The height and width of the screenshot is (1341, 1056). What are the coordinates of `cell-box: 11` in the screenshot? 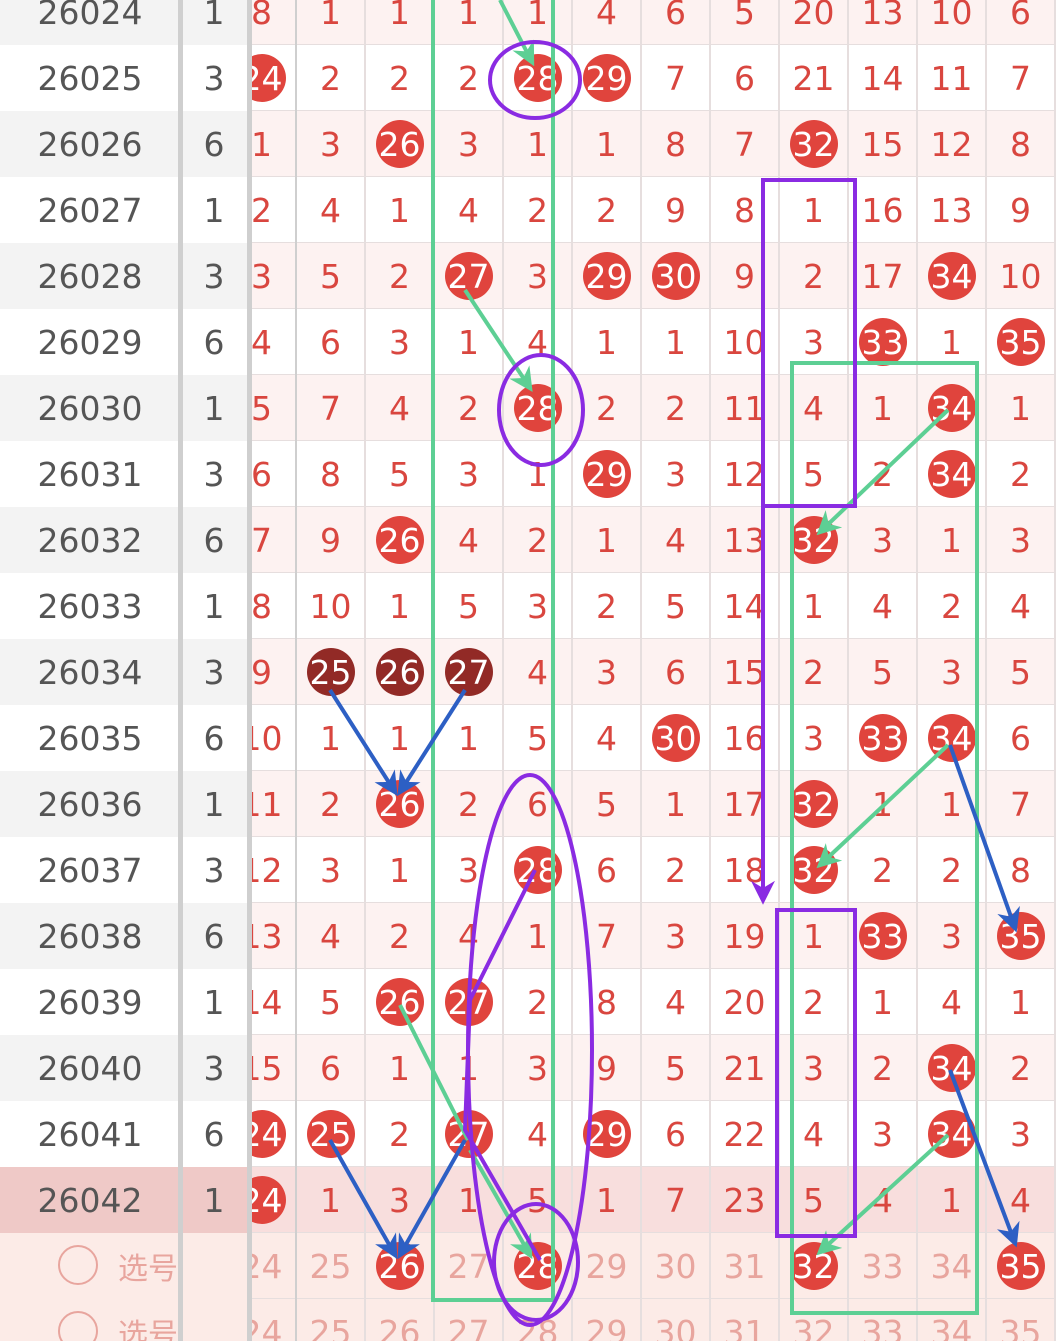 It's located at (744, 408).